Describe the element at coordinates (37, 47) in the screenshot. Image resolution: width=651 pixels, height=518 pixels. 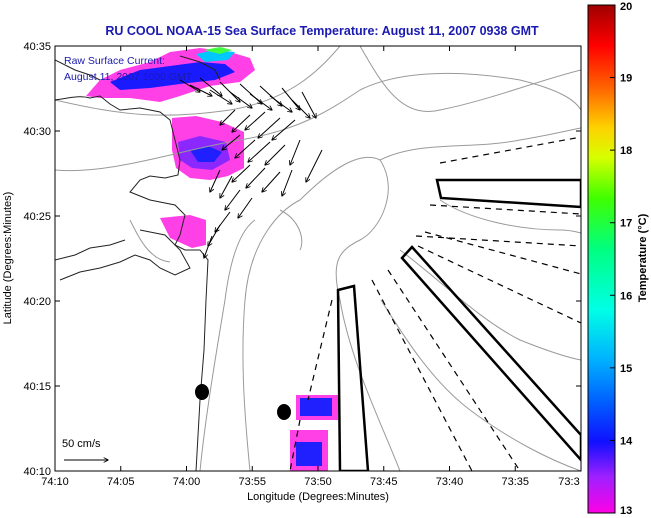
I see `y-tick-label: 40:35` at that location.